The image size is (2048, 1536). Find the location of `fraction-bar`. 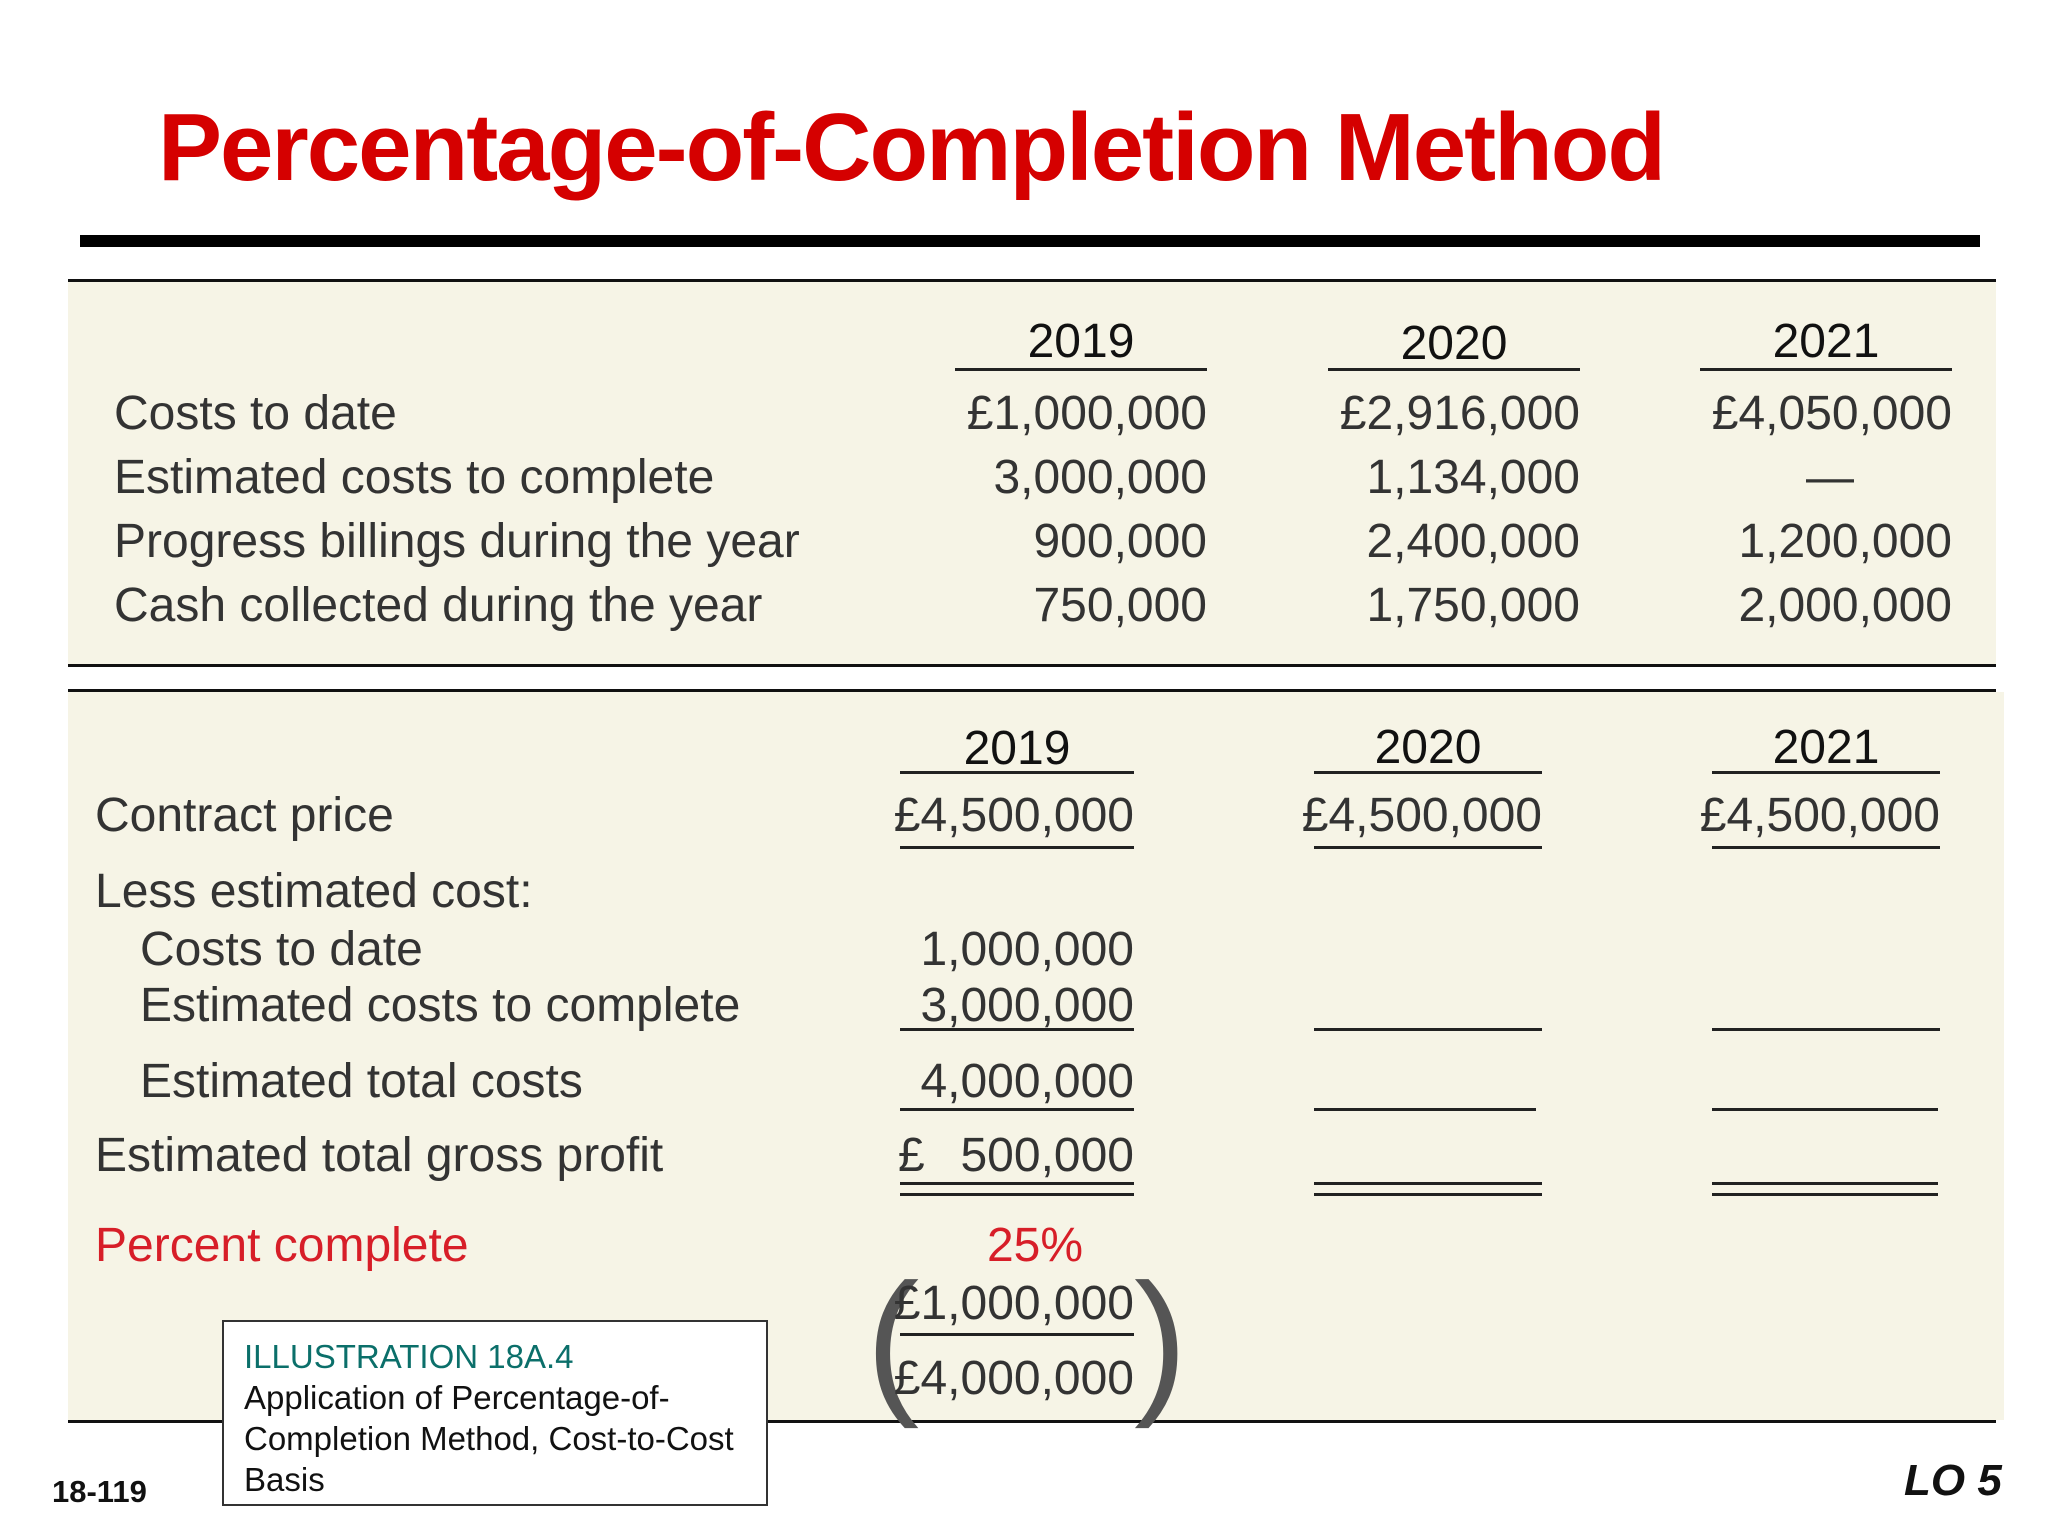

fraction-bar is located at coordinates (1017, 1334).